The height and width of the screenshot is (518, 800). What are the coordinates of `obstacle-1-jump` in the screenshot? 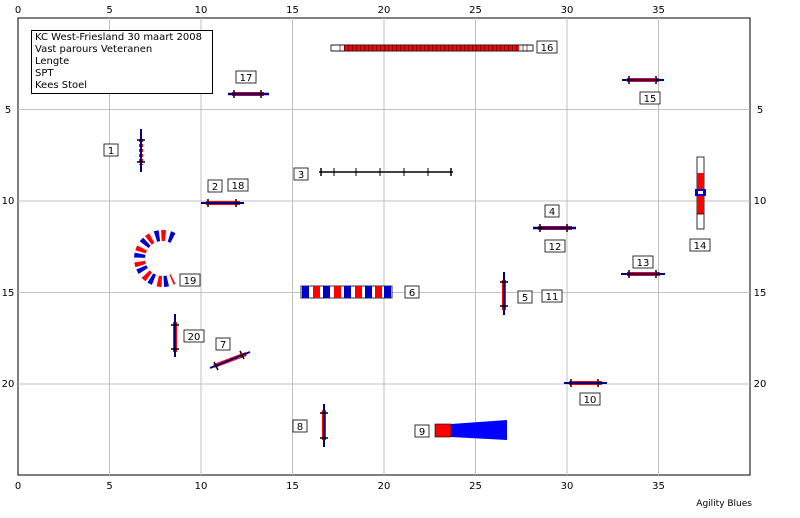 It's located at (141, 150).